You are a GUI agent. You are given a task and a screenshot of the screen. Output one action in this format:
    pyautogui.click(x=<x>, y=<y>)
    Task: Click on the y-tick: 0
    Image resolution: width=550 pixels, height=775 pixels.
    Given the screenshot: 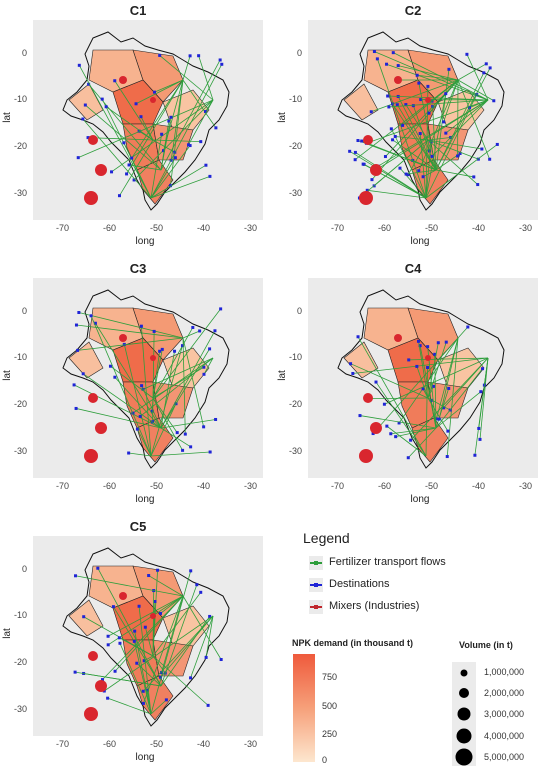 What is the action you would take?
    pyautogui.click(x=25, y=569)
    